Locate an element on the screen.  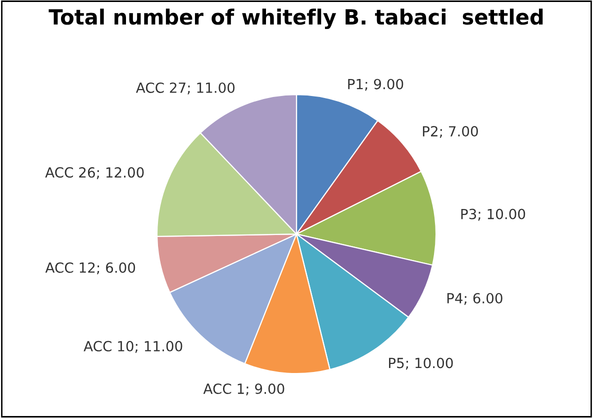
slice-label: P2; 7.00 is located at coordinates (450, 132).